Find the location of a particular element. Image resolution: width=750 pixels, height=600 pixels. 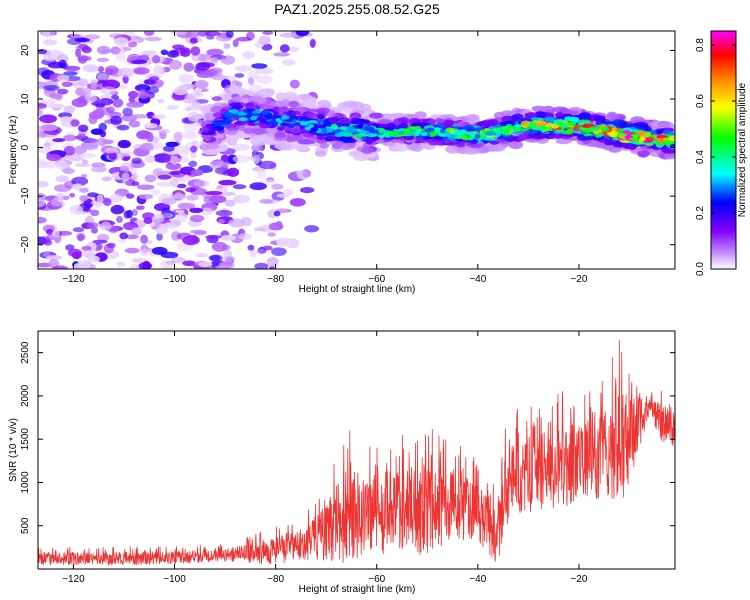

colorbar-label: Normalized spectral amplitude is located at coordinates (742, 149).